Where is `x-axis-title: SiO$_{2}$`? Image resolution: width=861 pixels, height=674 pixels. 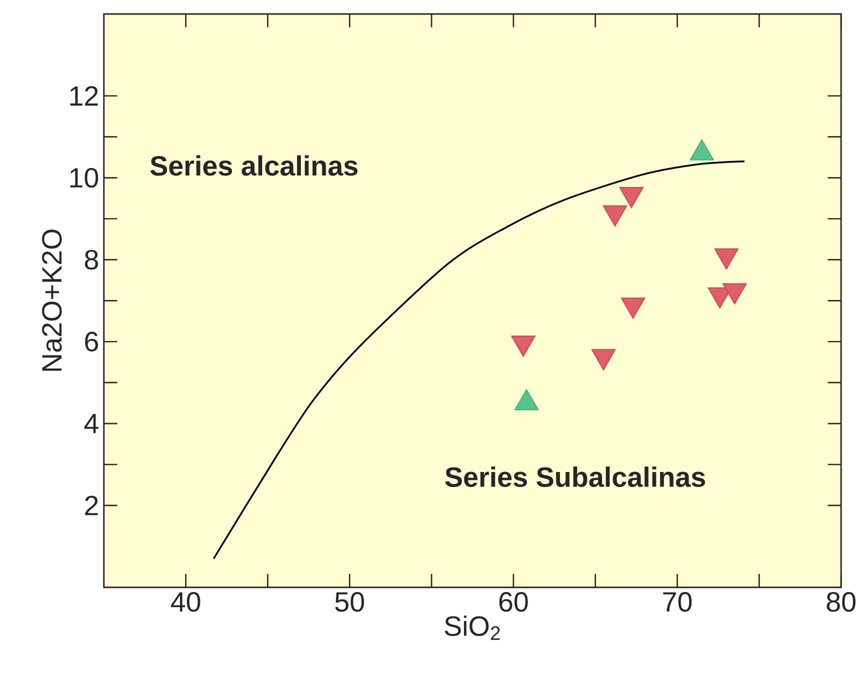 x-axis-title: SiO$_{2}$ is located at coordinates (472, 627).